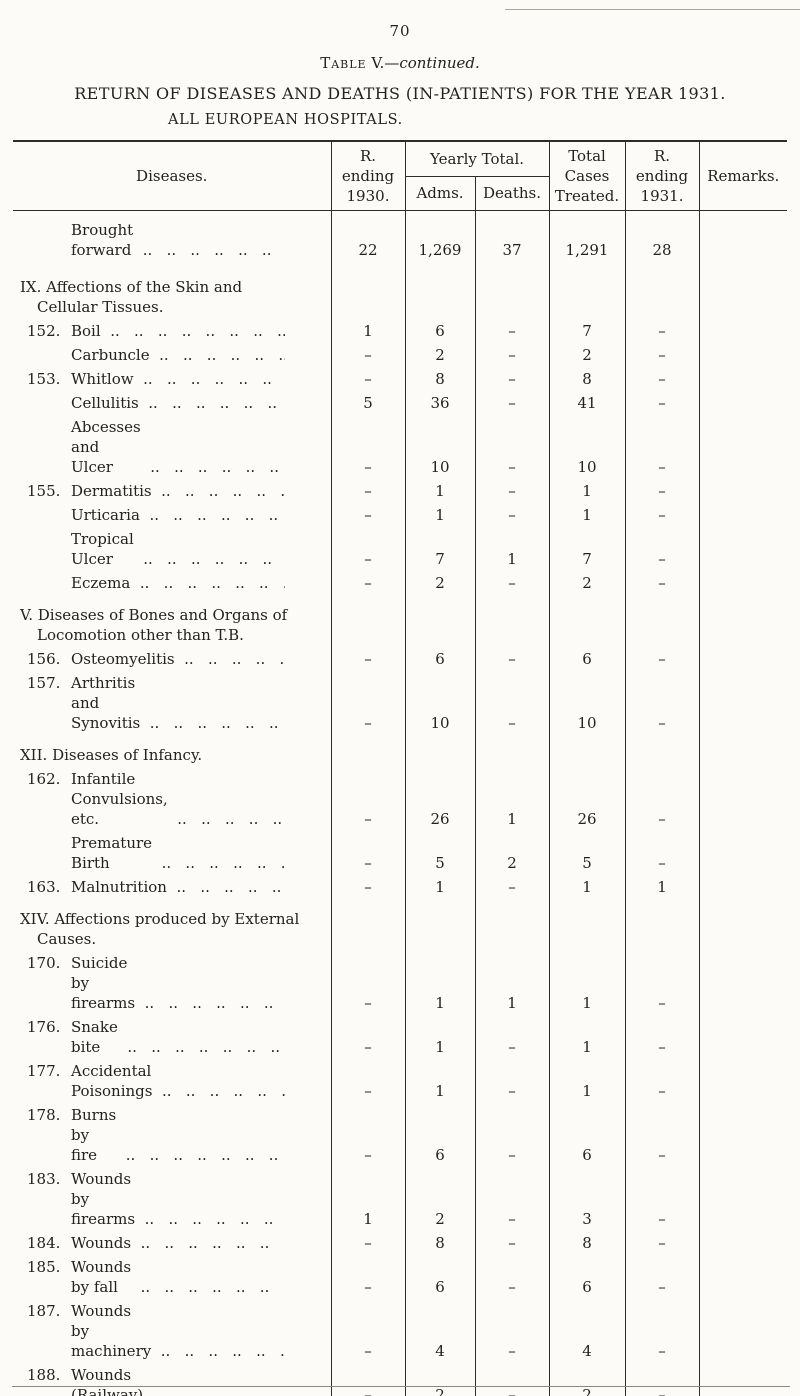 Image resolution: width=800 pixels, height=1396 pixels. I want to click on disease-number: 163., so click(44, 887).